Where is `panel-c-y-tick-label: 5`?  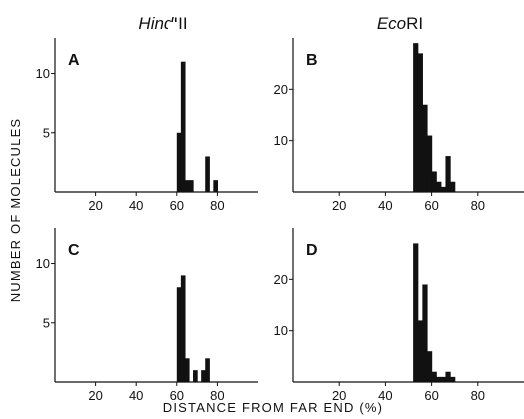 panel-c-y-tick-label: 5 is located at coordinates (46, 322).